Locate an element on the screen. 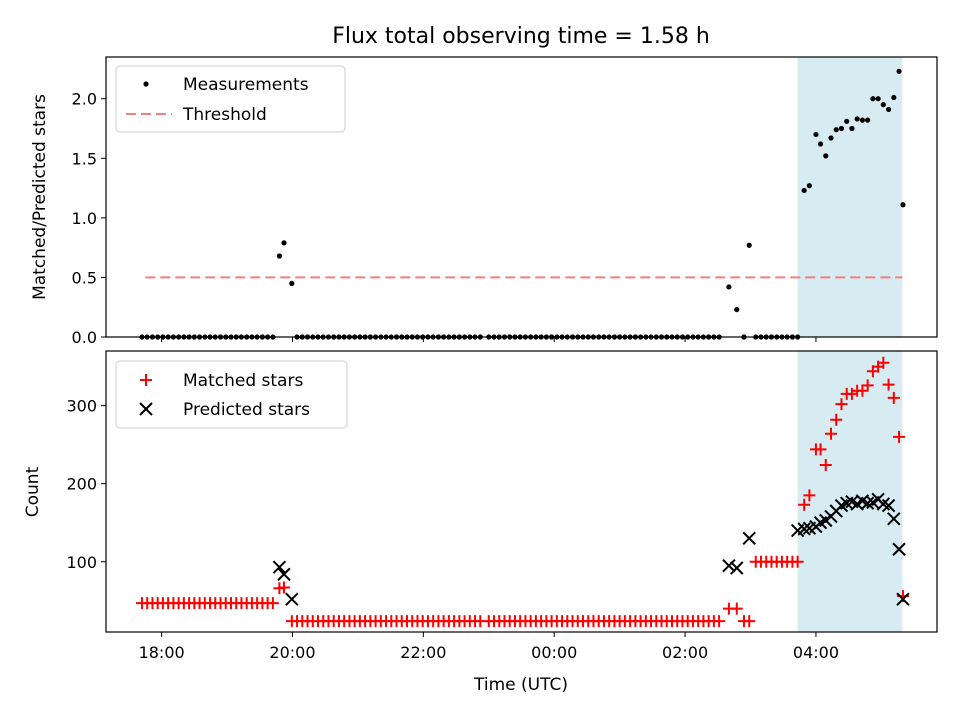 The height and width of the screenshot is (720, 960). legend-matched-marker is located at coordinates (146, 380).